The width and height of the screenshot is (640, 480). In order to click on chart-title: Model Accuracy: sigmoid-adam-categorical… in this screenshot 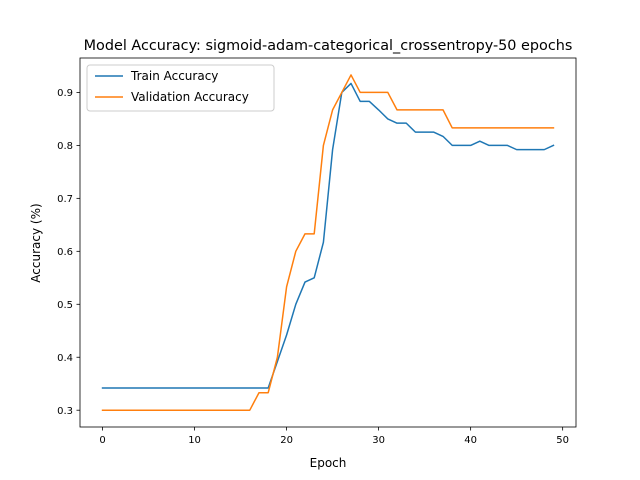, I will do `click(328, 46)`.